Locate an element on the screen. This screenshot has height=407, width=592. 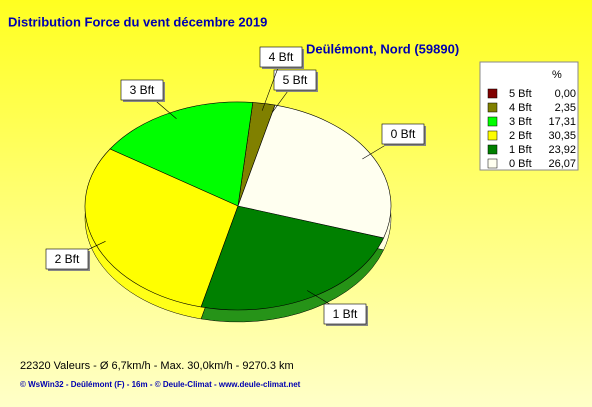
chart-subtitle: Deülémont, Nord (59890) is located at coordinates (382, 48).